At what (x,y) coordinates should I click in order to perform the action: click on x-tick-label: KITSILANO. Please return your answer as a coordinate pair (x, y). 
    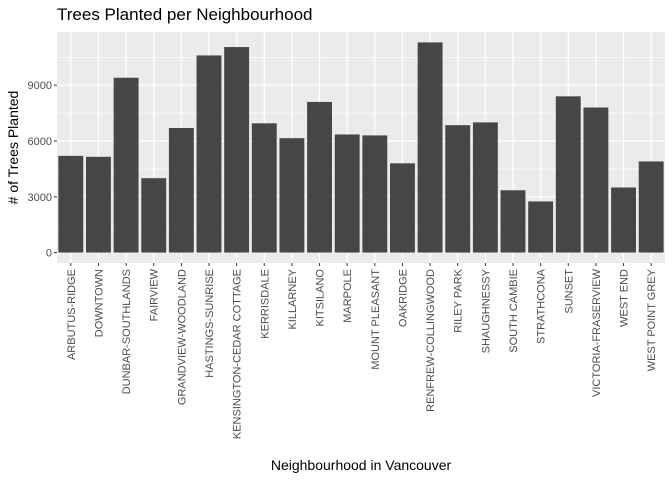
    Looking at the image, I should click on (321, 298).